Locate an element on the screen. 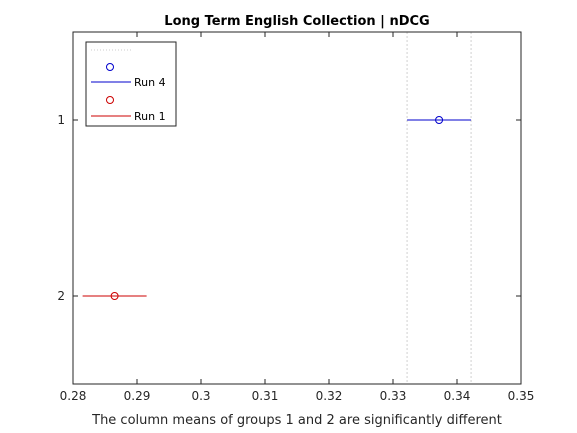 This screenshot has height=433, width=577. x-tick-label: 0.33 is located at coordinates (393, 396).